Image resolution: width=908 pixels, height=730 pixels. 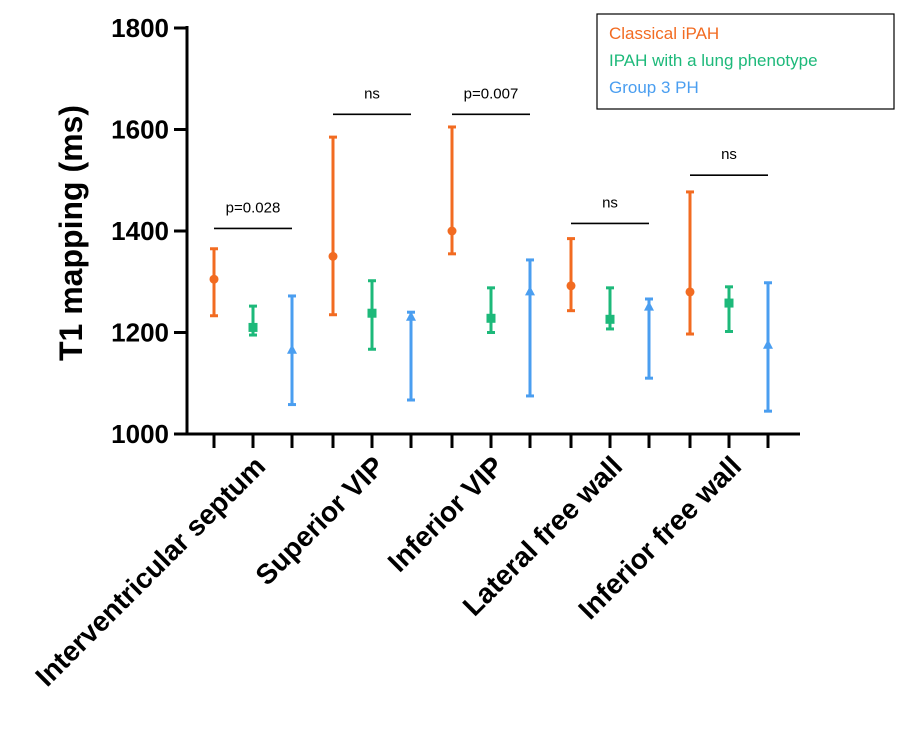 I want to click on x-category-label: Interventricular septum, so click(x=150, y=571).